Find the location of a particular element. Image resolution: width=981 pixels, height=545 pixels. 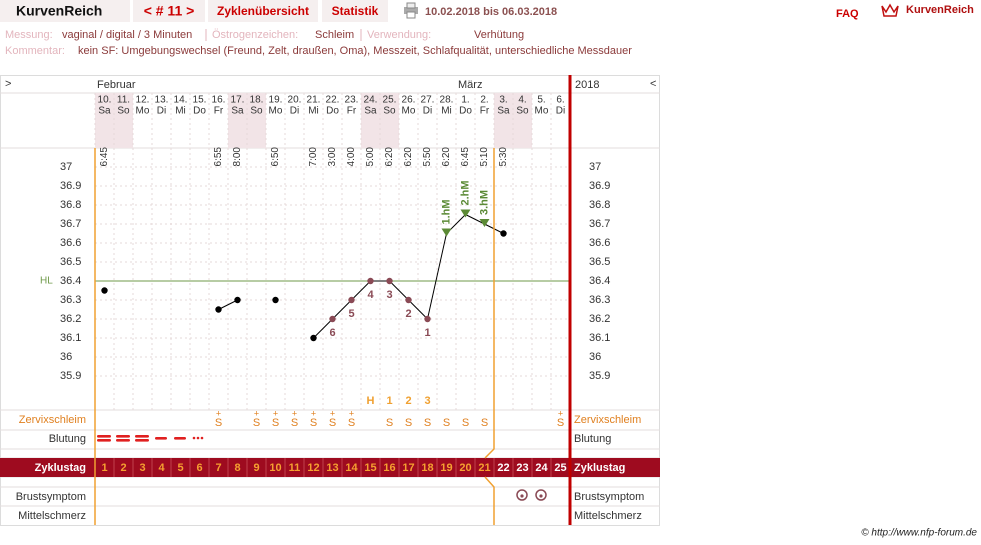

day-label: 1. is located at coordinates (465, 100).